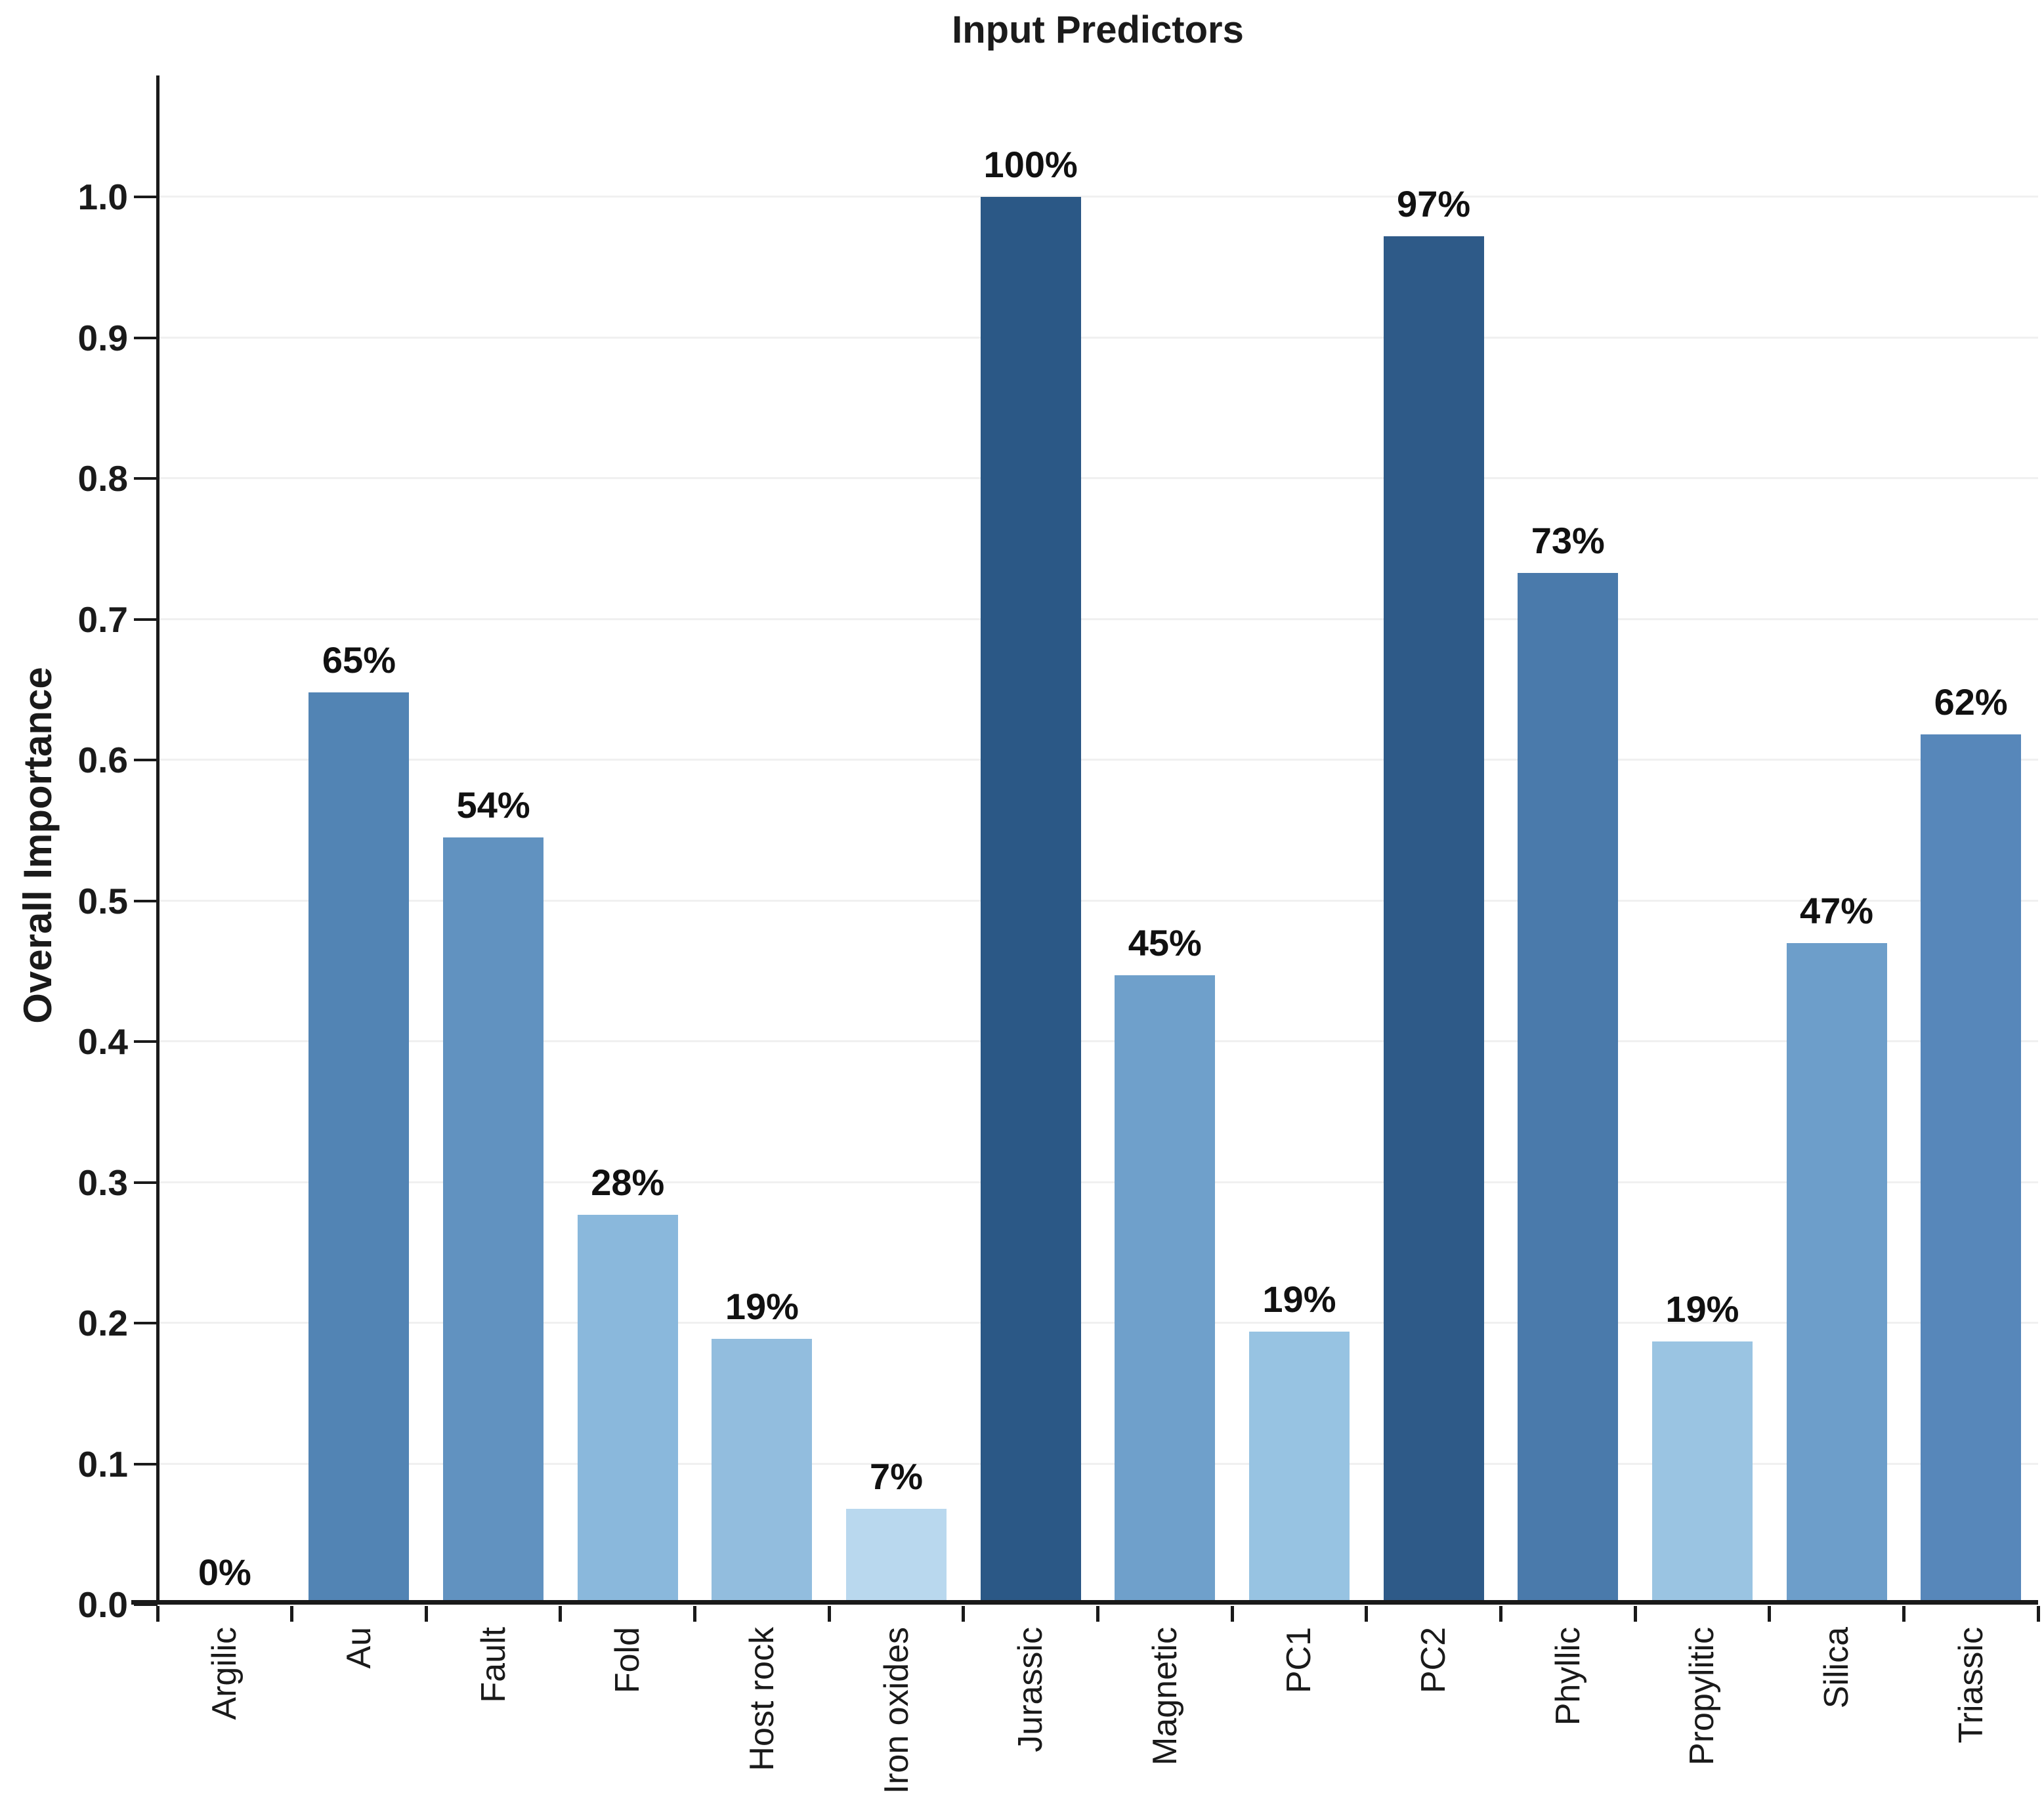 This screenshot has height=1814, width=2044. What do you see at coordinates (1971, 702) in the screenshot?
I see `bar-value-label: 62%` at bounding box center [1971, 702].